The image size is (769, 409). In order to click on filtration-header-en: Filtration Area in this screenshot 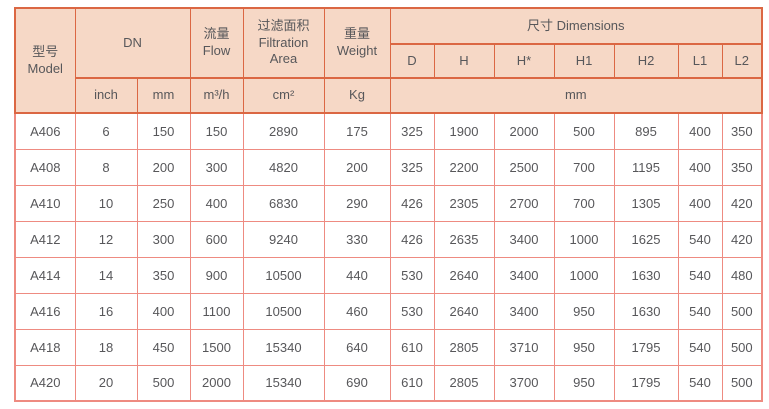, I will do `click(283, 50)`.